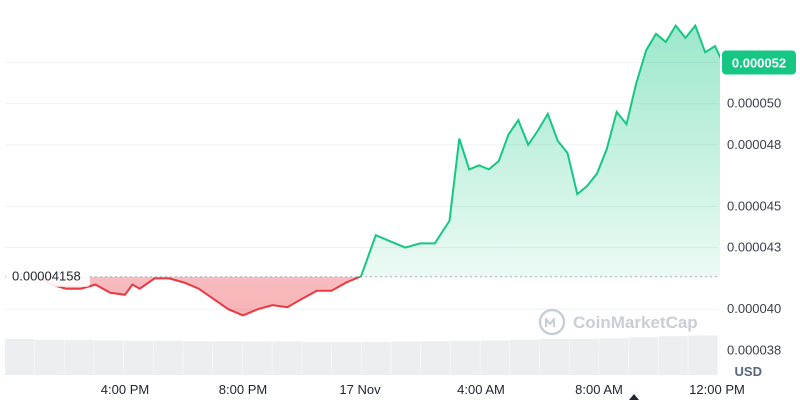 The height and width of the screenshot is (400, 800). What do you see at coordinates (552, 322) in the screenshot?
I see `coinmarketcap-logo-icon` at bounding box center [552, 322].